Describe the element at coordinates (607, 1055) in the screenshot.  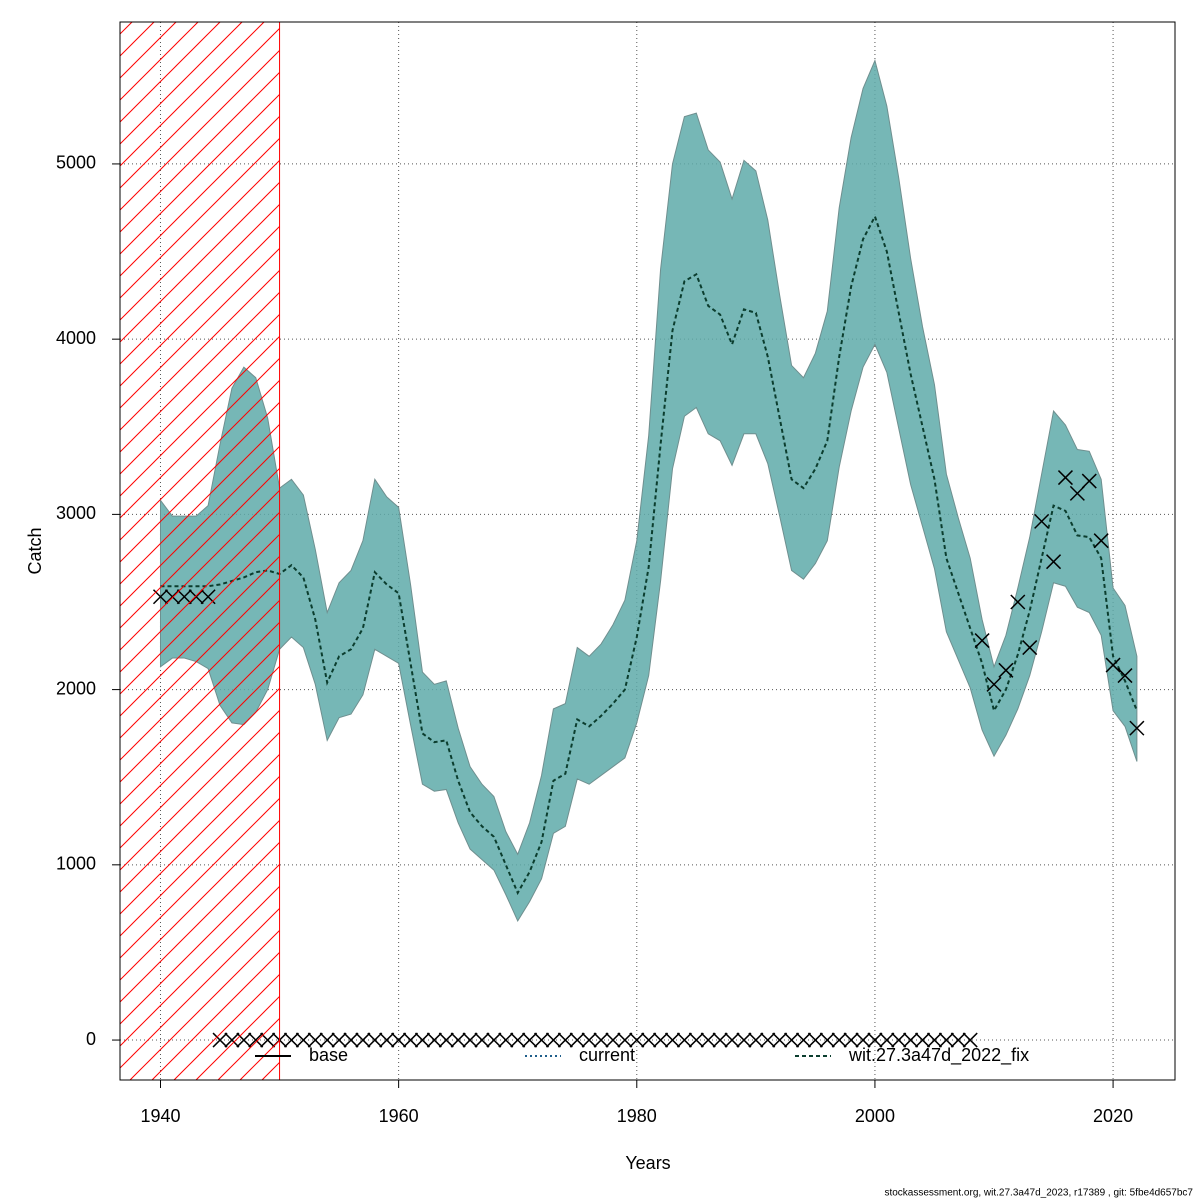
I see `legend-label: current` at that location.